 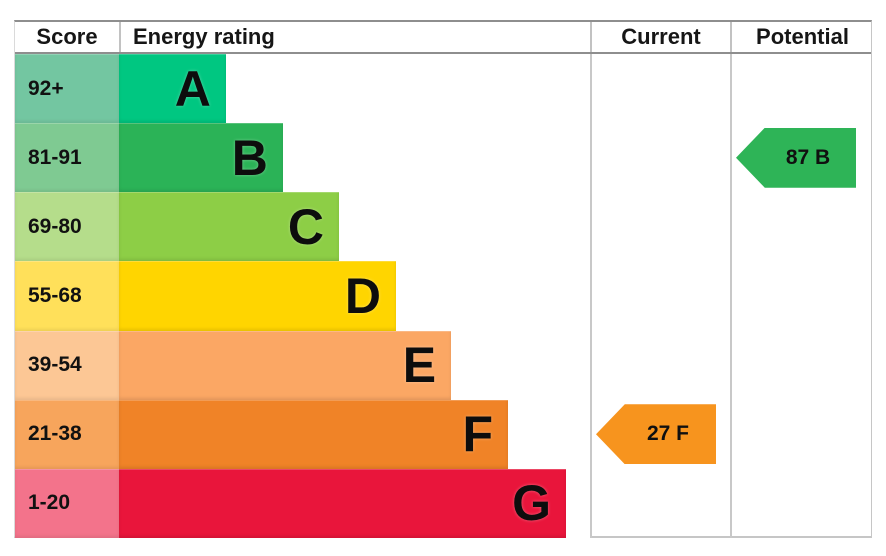 I want to click on bar-area: E, so click(x=354, y=365).